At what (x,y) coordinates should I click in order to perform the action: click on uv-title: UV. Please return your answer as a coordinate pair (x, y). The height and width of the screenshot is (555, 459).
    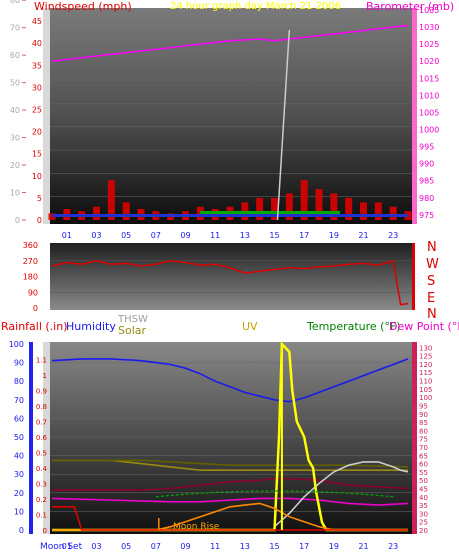
    Looking at the image, I should click on (250, 326).